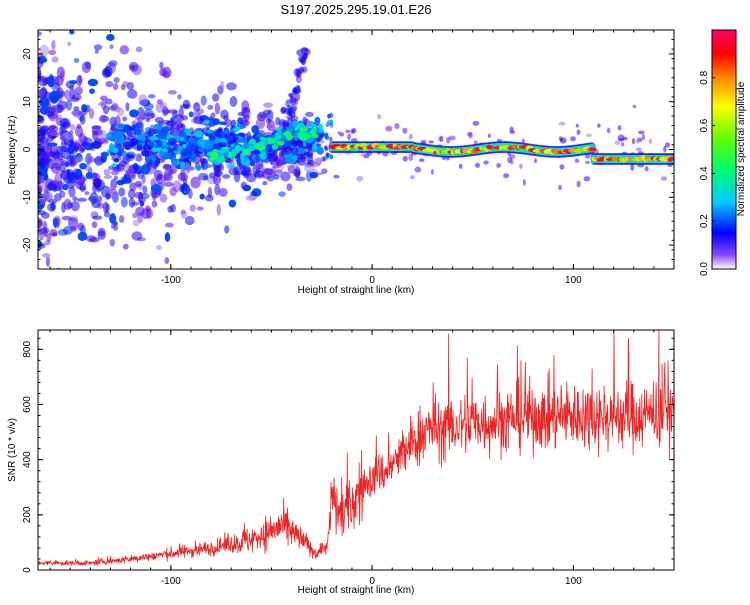  I want to click on colorbar-tick-label: 0.0, so click(704, 269).